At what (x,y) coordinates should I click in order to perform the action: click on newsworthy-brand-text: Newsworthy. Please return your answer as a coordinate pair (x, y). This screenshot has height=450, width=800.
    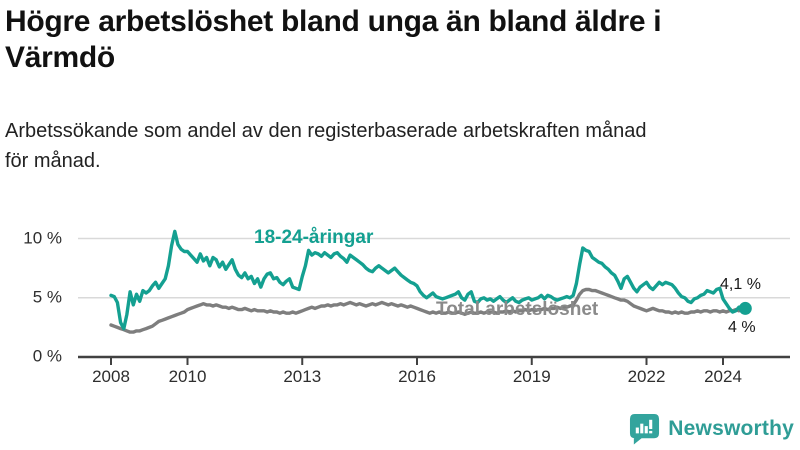
    Looking at the image, I should click on (731, 428).